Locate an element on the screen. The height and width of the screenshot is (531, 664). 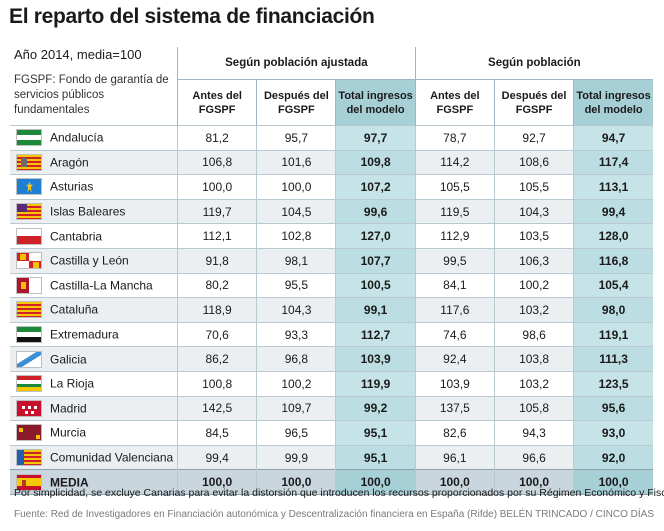
region-name: Murcia is located at coordinates (68, 432).